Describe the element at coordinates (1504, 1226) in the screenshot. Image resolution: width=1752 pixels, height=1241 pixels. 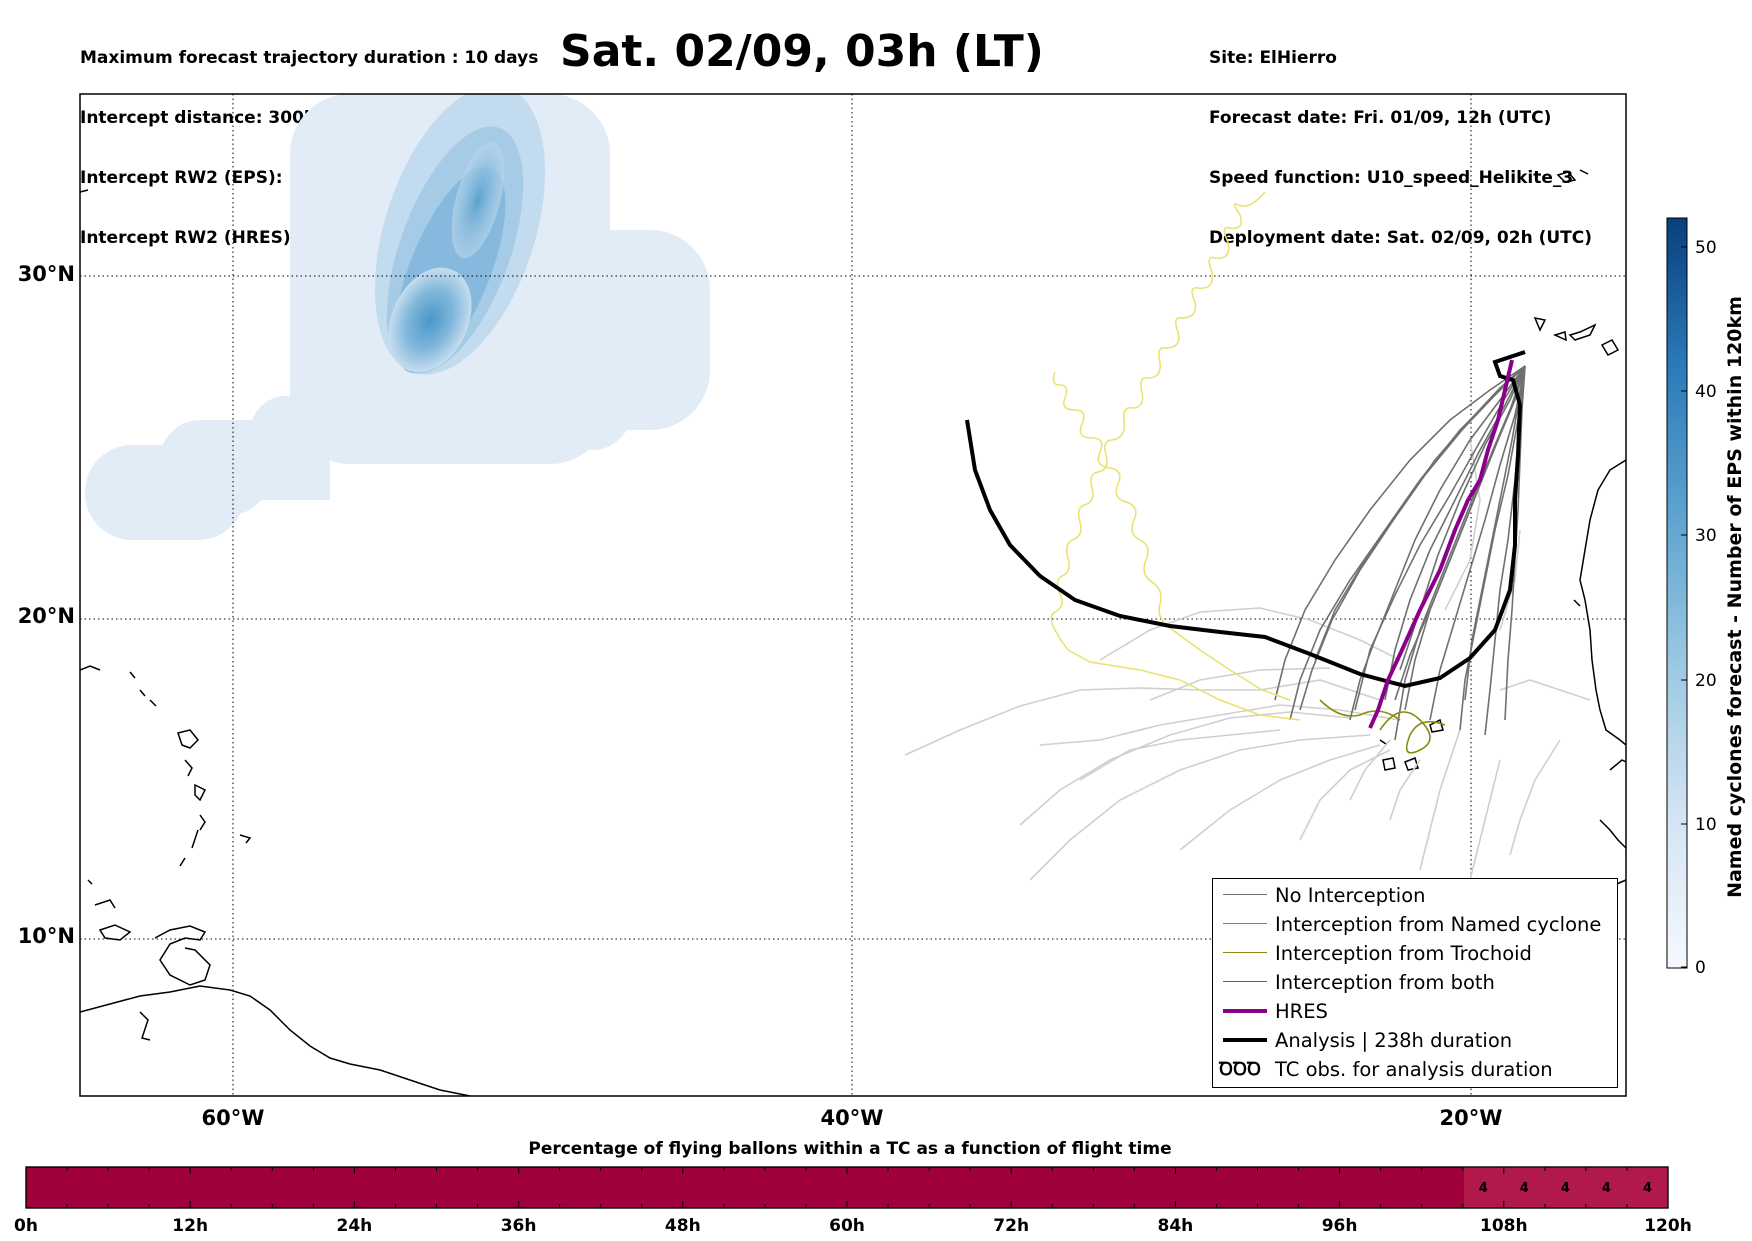
I see `flight-bar-tick-label: 108h` at that location.